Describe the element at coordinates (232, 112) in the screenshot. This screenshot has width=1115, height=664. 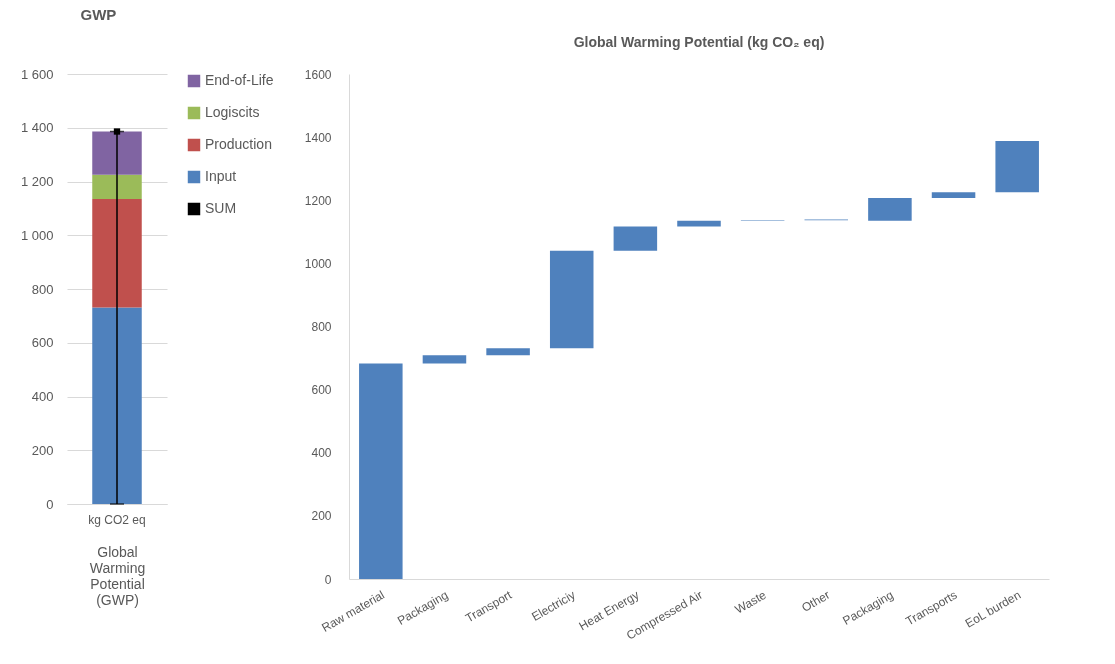
I see `legend-label: Logiscits` at that location.